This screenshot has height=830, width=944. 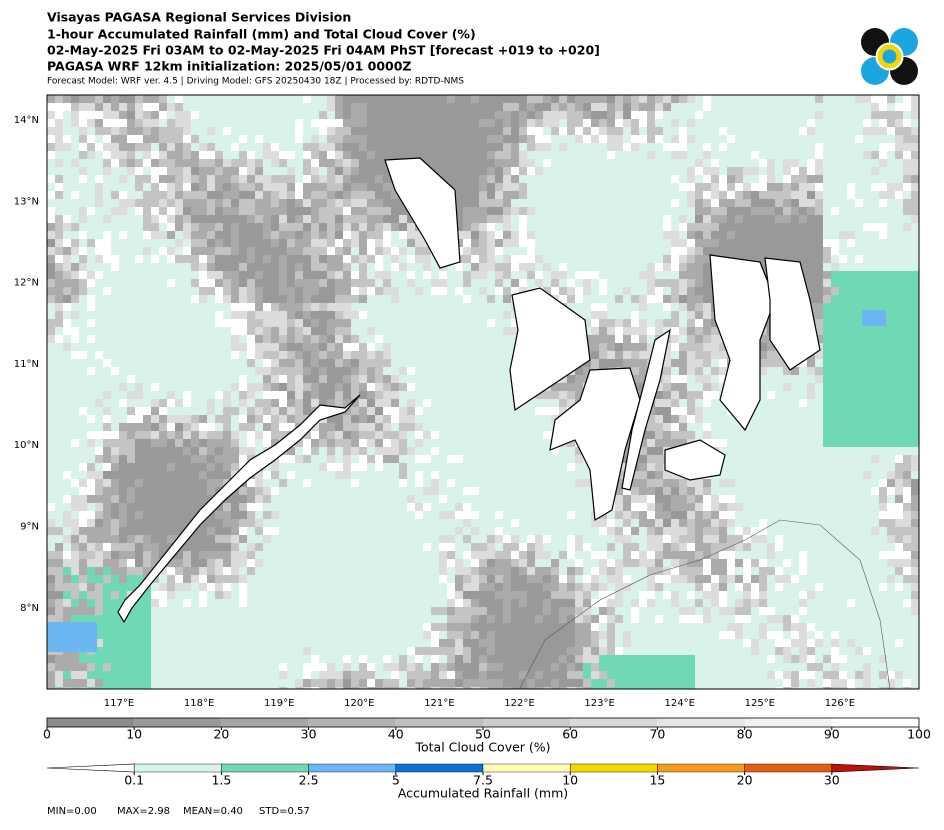 I want to click on negros, so click(x=595, y=444).